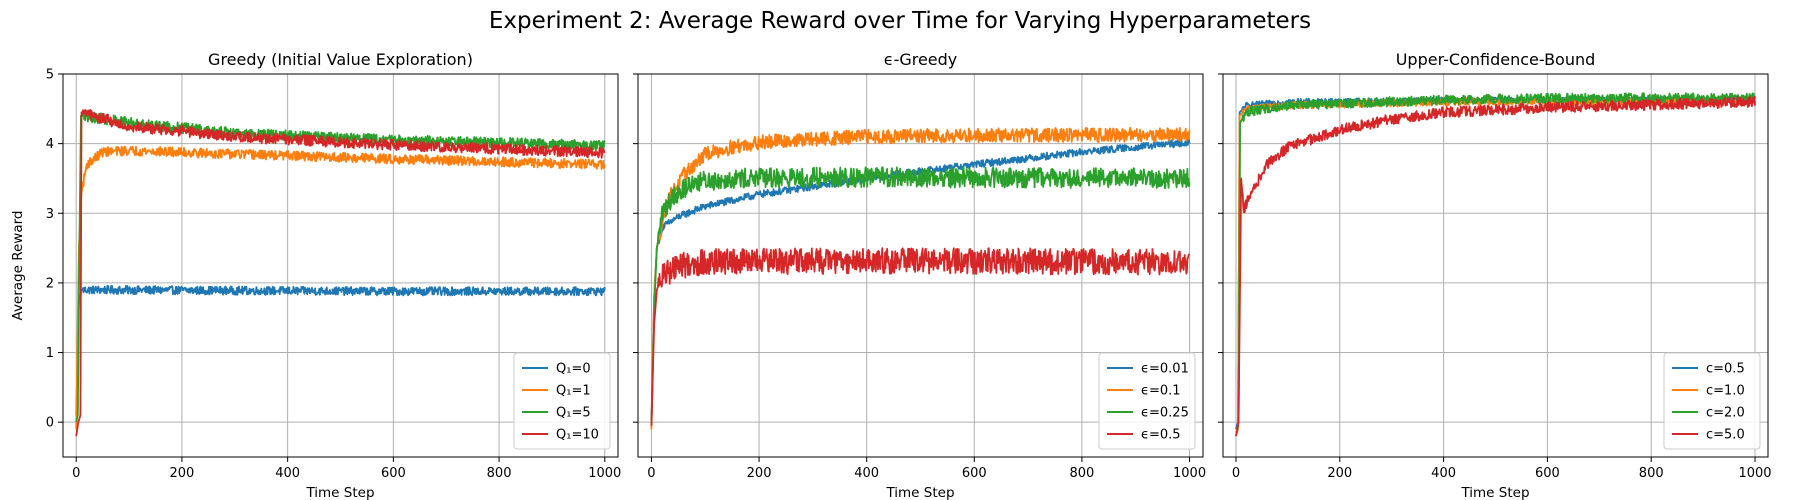  I want to click on chart-1-legend: ϵ=0.01 ϵ=0.1 ϵ=0.25 ϵ=0.5, so click(1147, 401).